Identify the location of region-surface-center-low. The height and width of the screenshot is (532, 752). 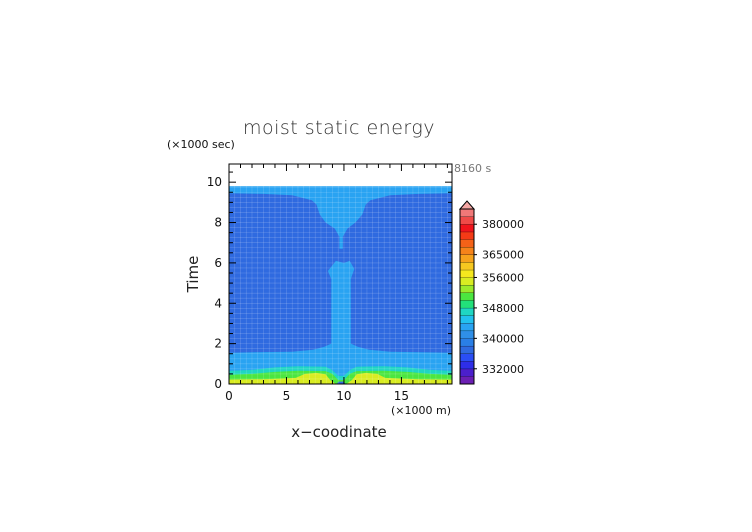
(341, 382).